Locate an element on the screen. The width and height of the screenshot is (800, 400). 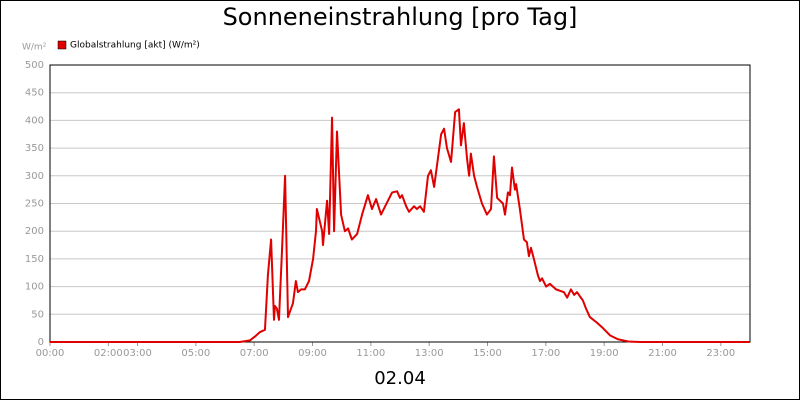
y-tick-label: 250 is located at coordinates (34, 204).